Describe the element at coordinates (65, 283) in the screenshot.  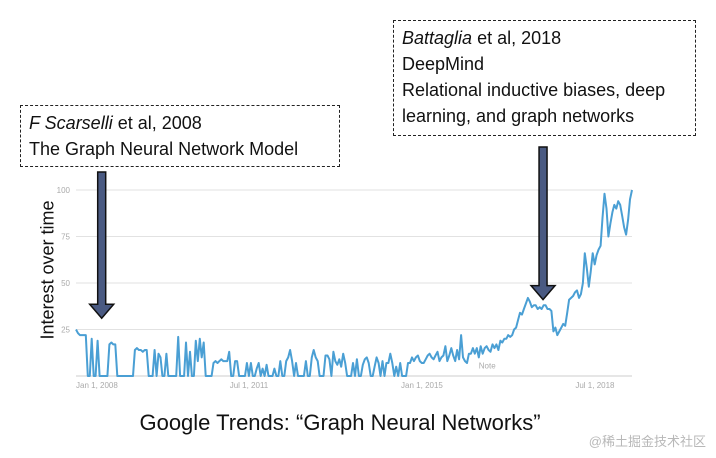
I see `y-tick-50: 50` at that location.